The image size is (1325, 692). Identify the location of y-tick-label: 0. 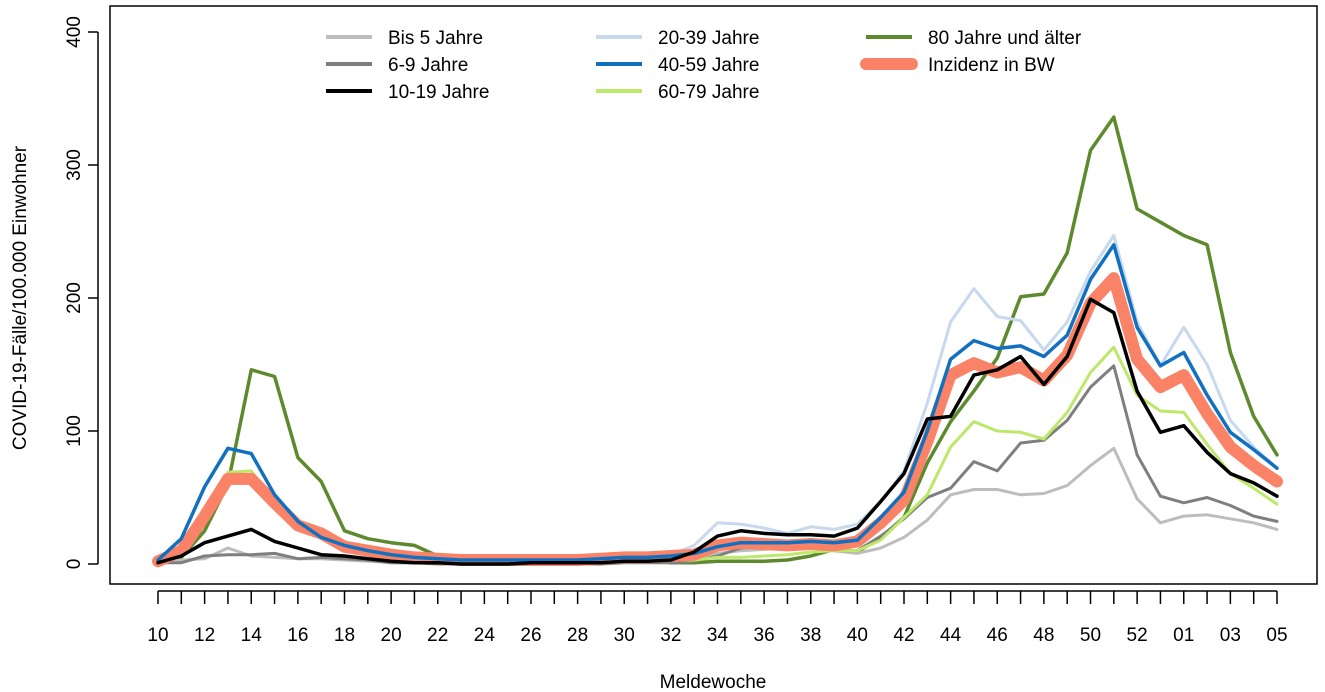
(74, 564).